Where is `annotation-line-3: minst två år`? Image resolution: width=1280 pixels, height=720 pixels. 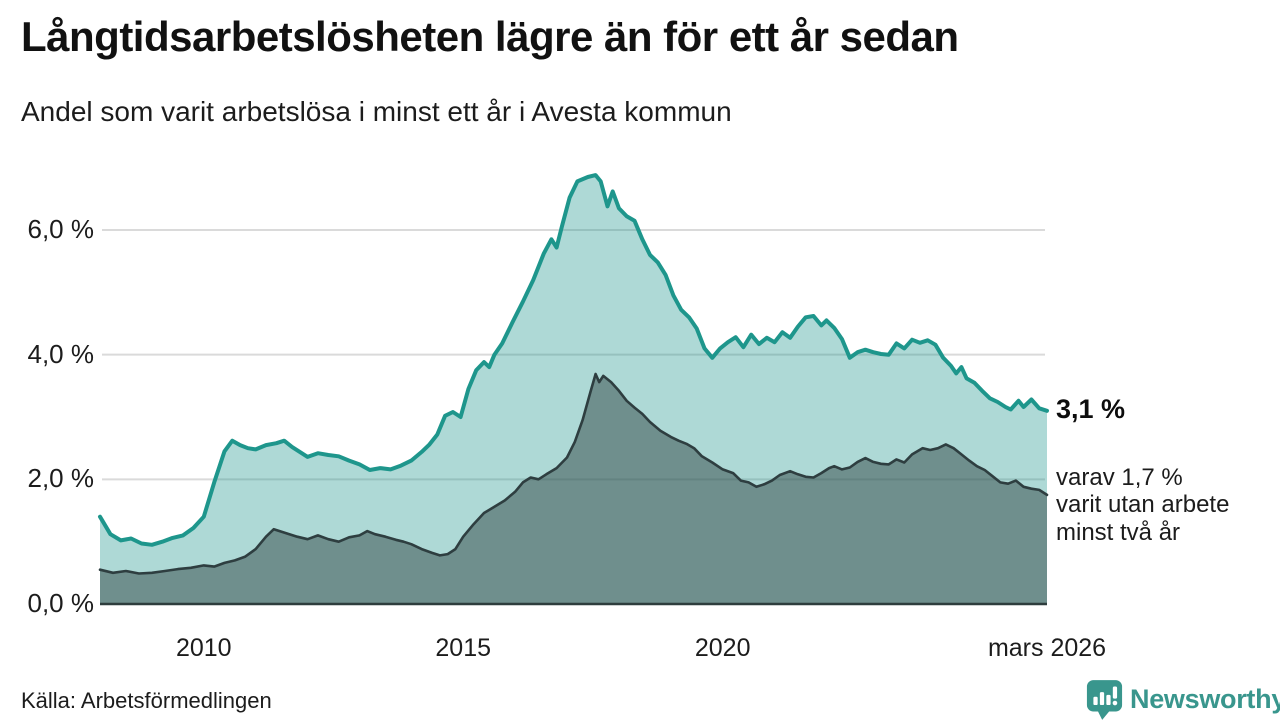 annotation-line-3: minst två år is located at coordinates (1118, 532).